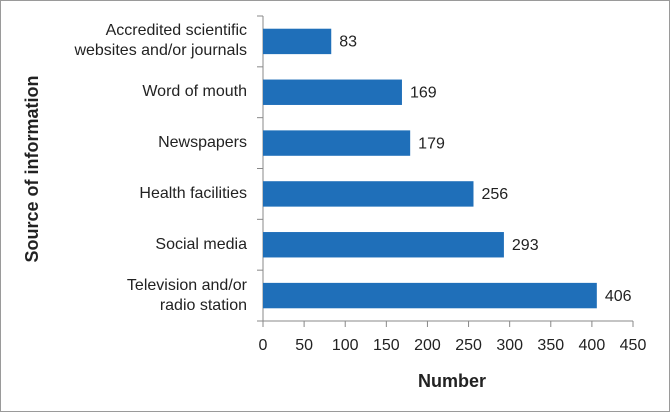 The height and width of the screenshot is (412, 670). What do you see at coordinates (186, 295) in the screenshot?
I see `y-tick-label: Television and/or radio station` at bounding box center [186, 295].